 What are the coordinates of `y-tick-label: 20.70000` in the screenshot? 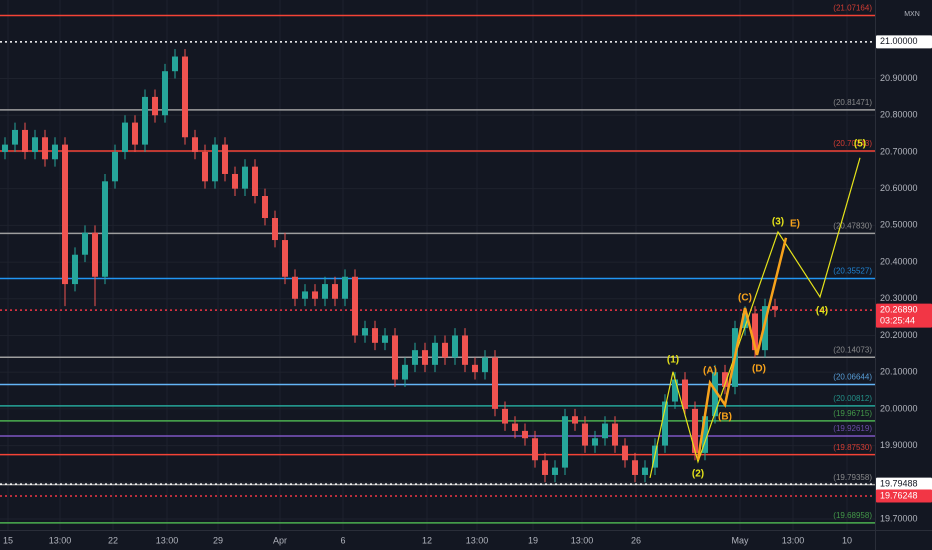 It's located at (899, 151).